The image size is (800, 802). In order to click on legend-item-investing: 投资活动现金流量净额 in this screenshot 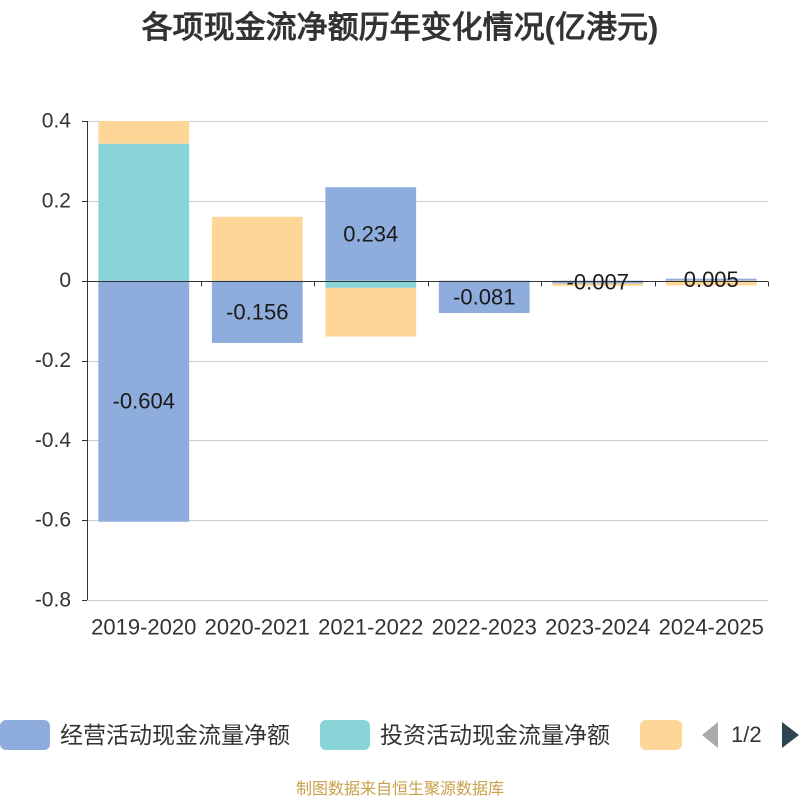, I will do `click(470, 735)`.